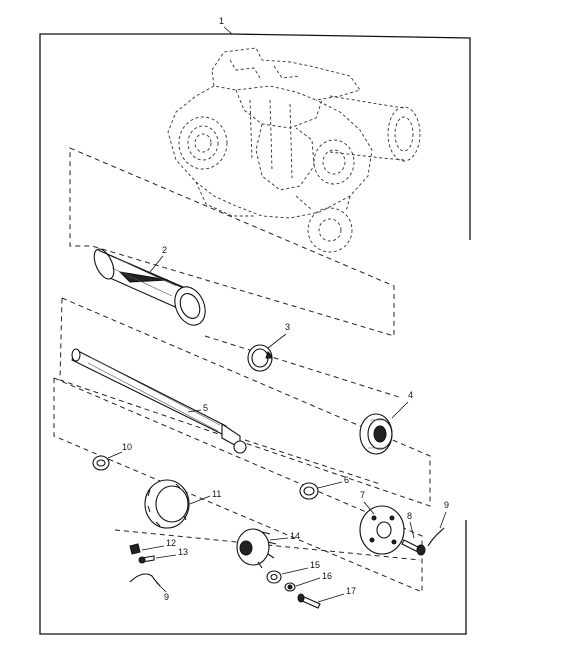 This screenshot has height=647, width=564. What do you see at coordinates (119, 450) in the screenshot?
I see `callout-10: 10` at bounding box center [119, 450].